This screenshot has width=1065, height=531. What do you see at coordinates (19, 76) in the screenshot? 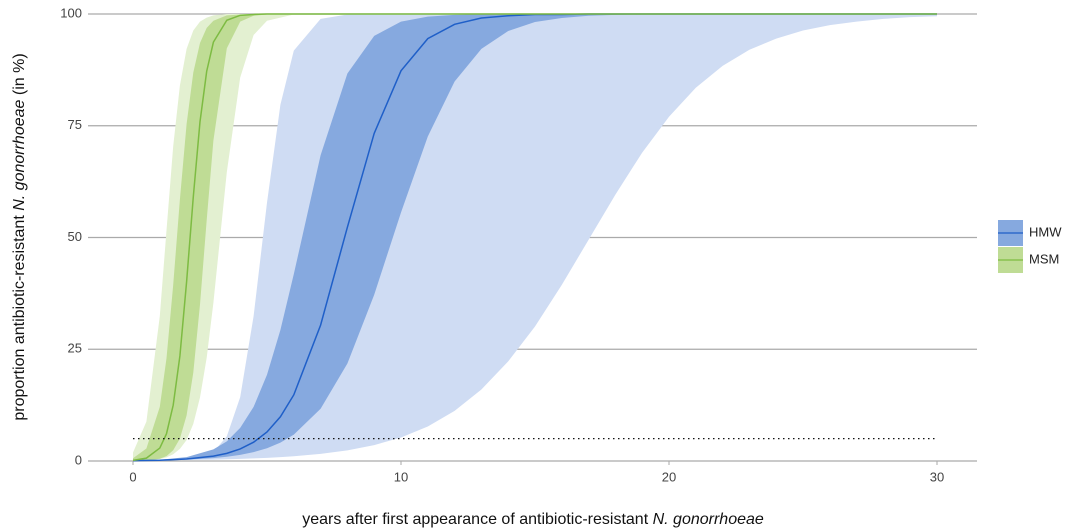
I see `y-axis-title-part: (in %)` at bounding box center [19, 76].